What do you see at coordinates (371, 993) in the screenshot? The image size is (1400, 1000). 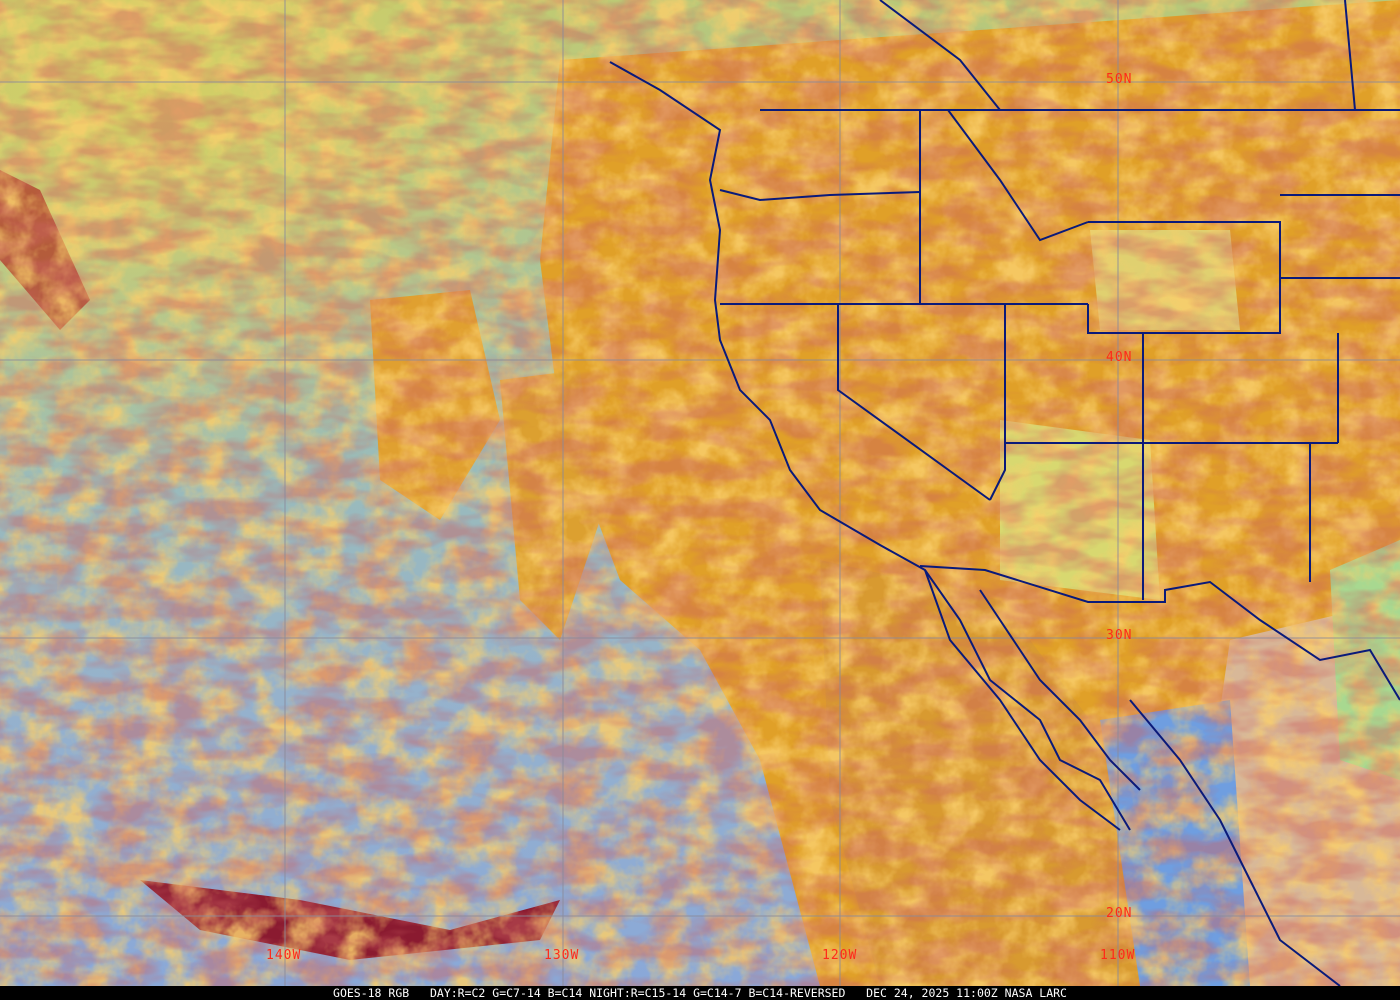 I see `caption-satellite: GOES-18 RGB` at bounding box center [371, 993].